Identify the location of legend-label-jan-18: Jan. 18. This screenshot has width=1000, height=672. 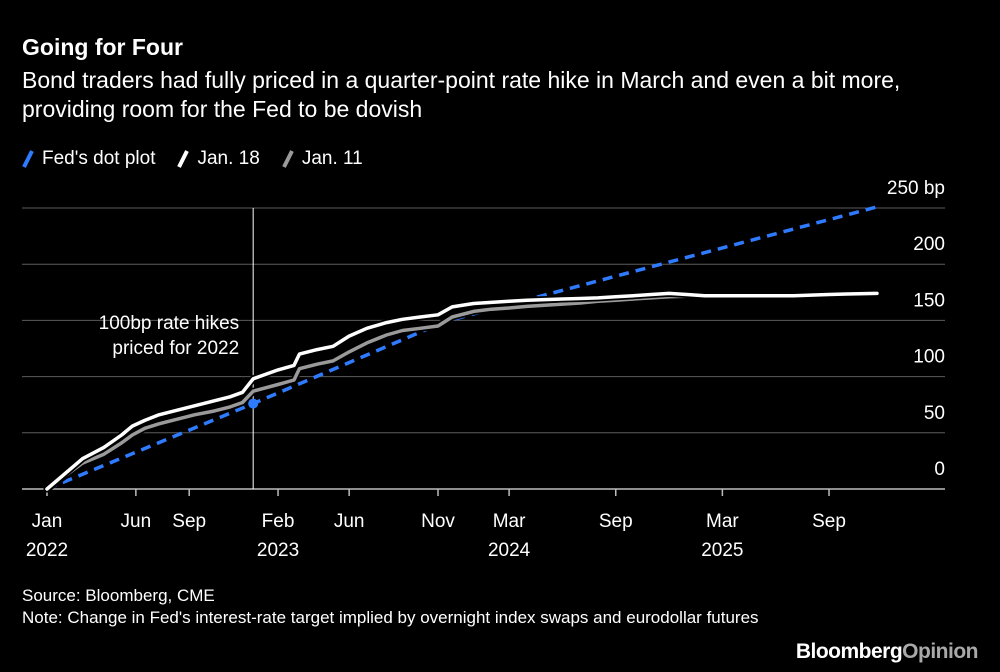
(228, 158).